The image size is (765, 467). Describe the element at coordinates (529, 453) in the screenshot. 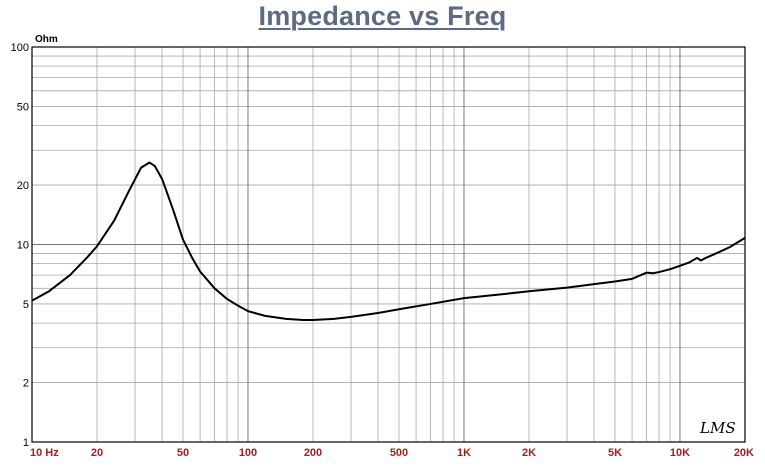

I see `x-tick-label: 2K` at that location.